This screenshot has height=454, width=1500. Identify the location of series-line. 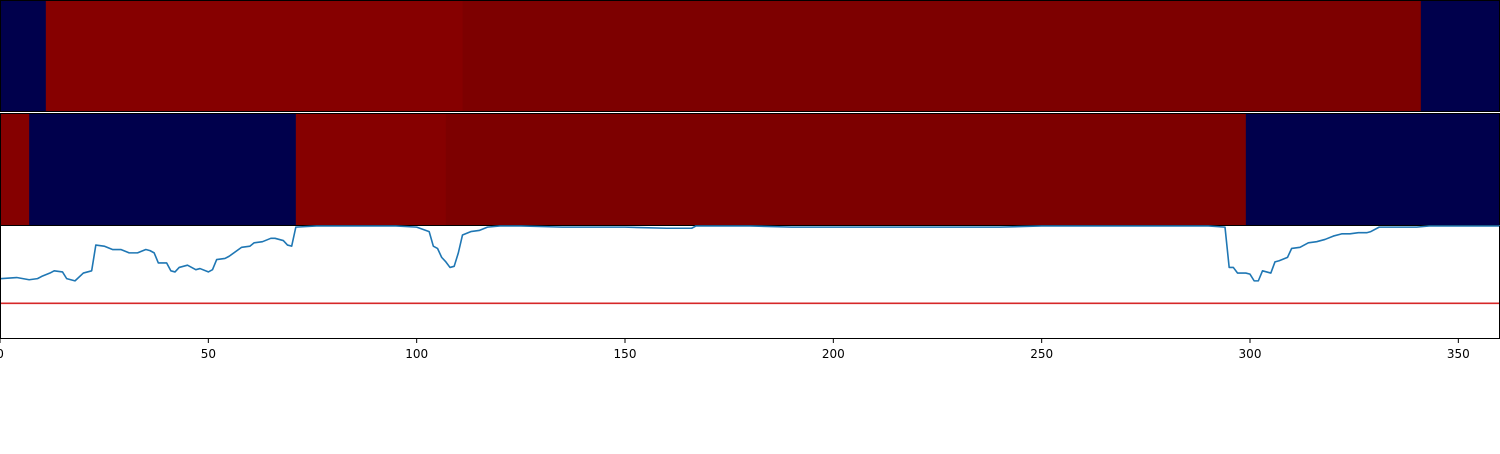
(750, 253).